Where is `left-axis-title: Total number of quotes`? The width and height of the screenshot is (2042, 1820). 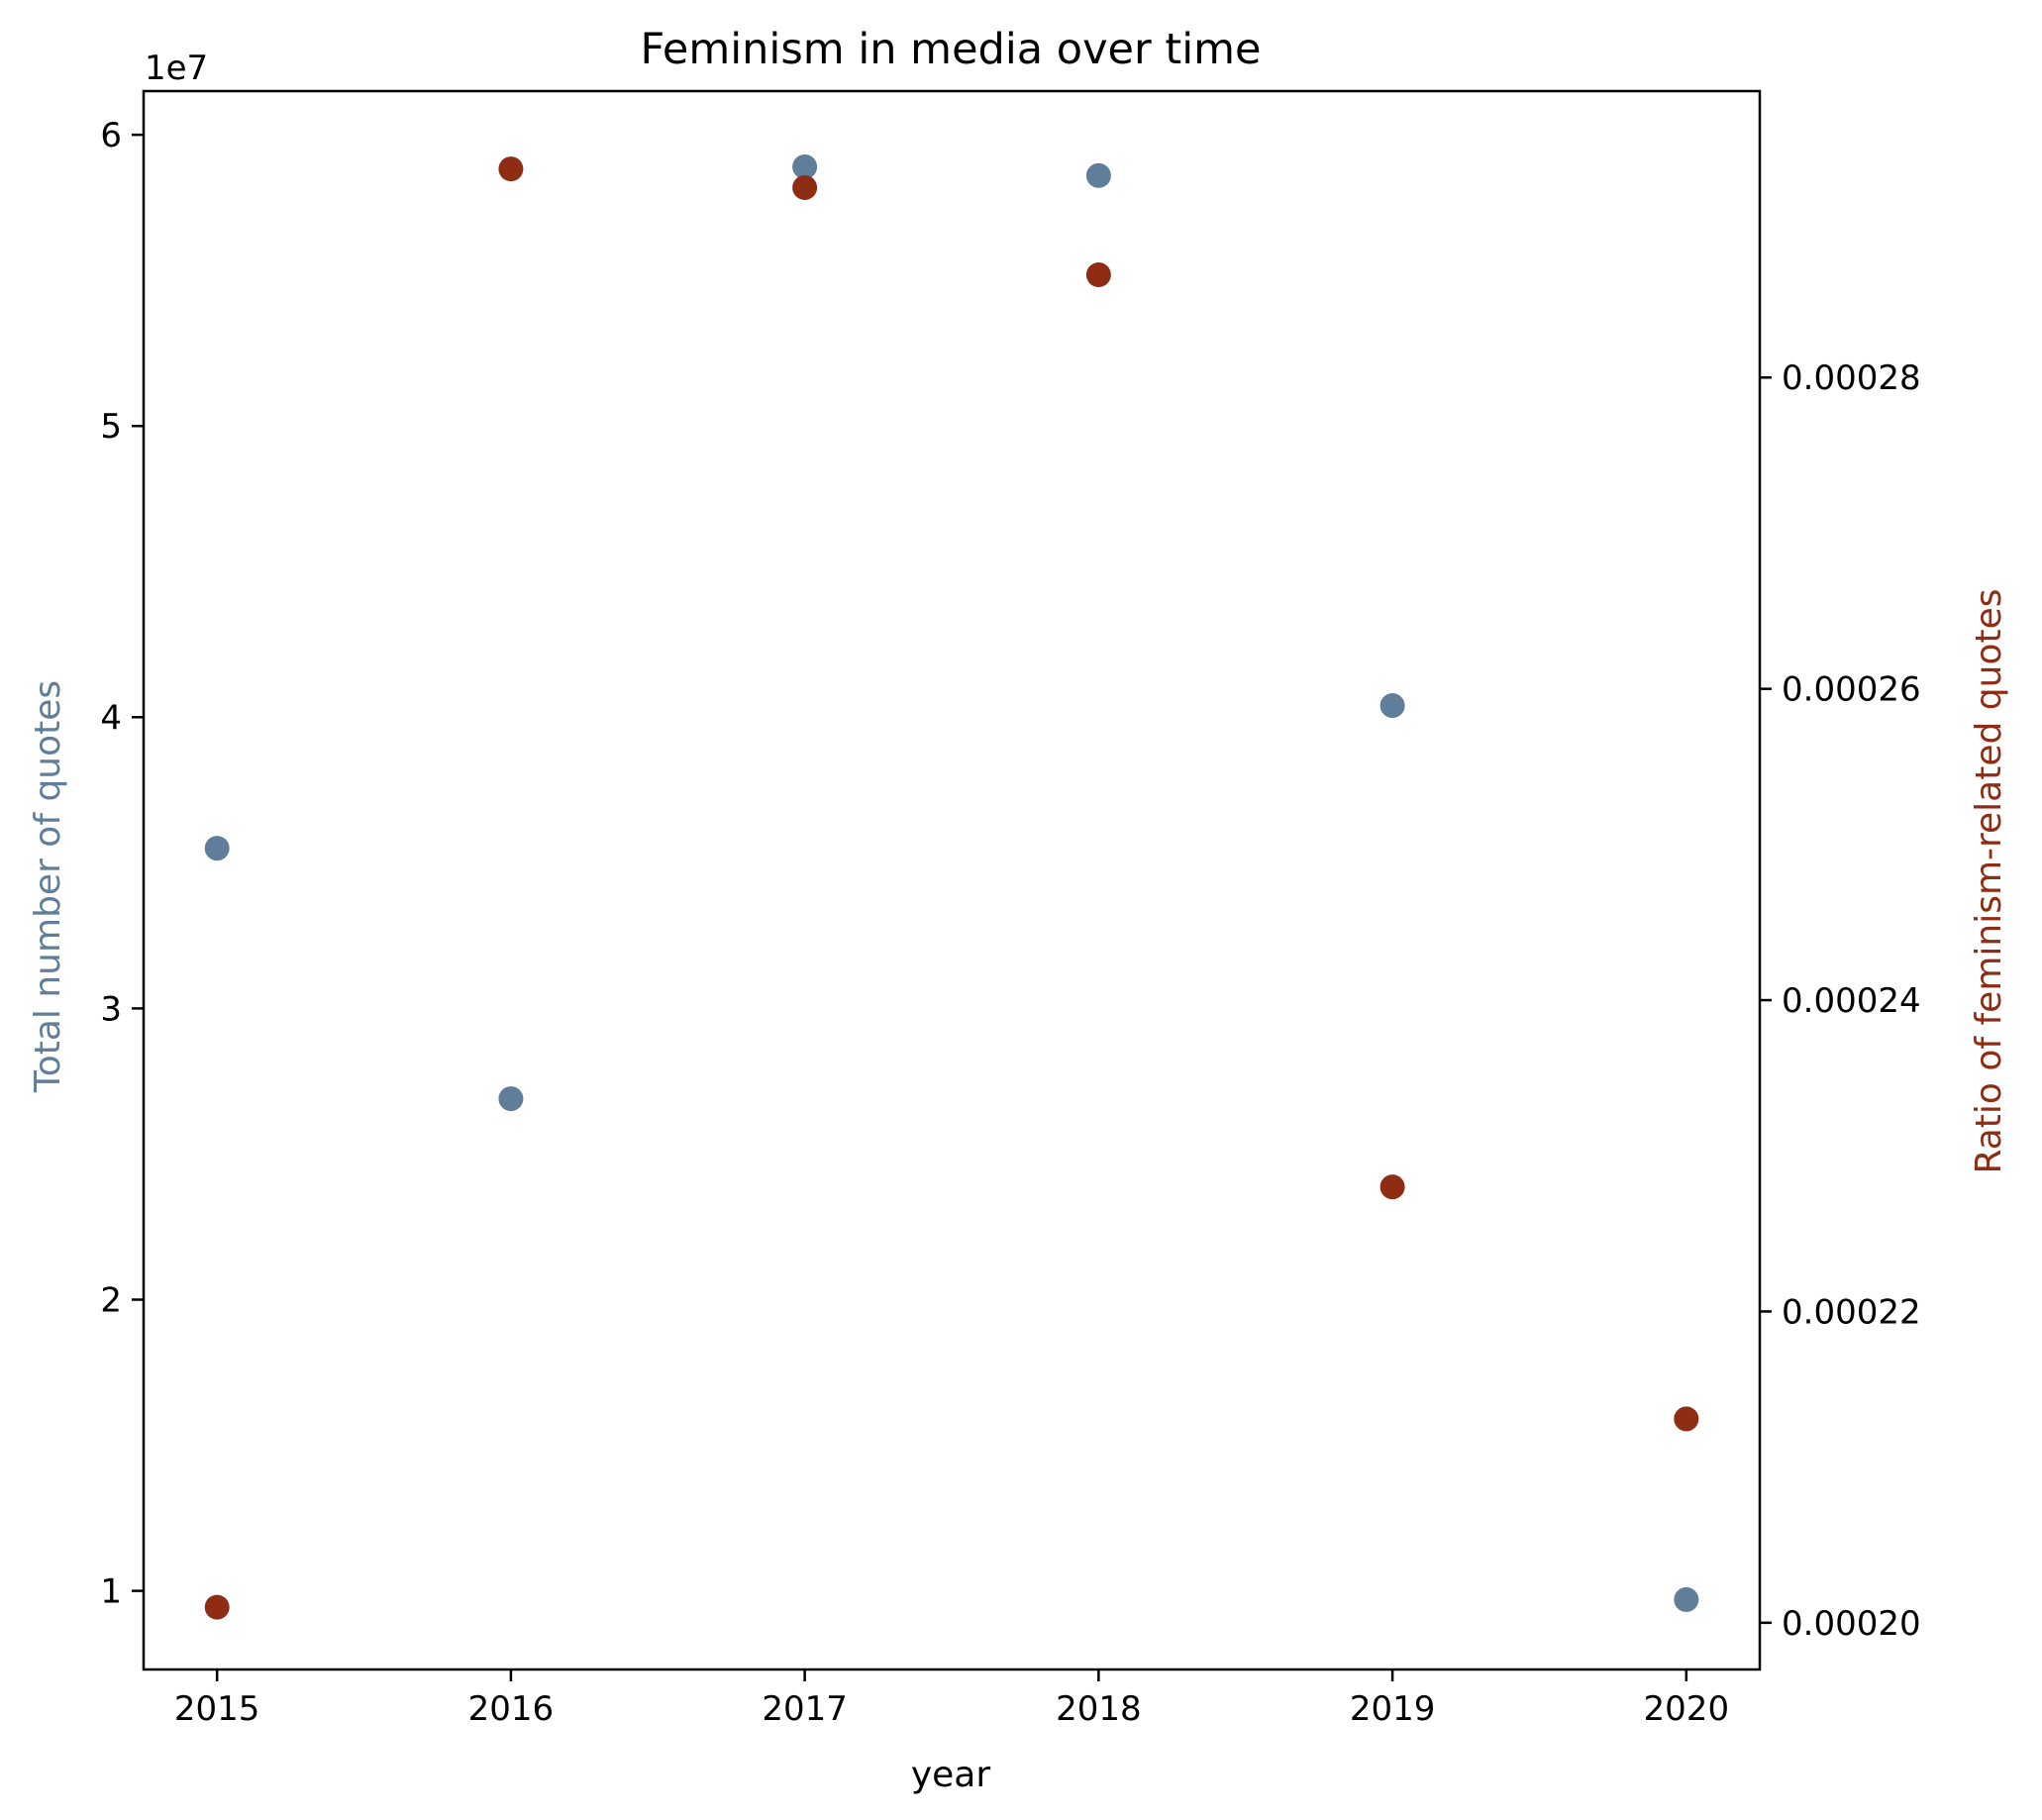
left-axis-title: Total number of quotes is located at coordinates (48, 886).